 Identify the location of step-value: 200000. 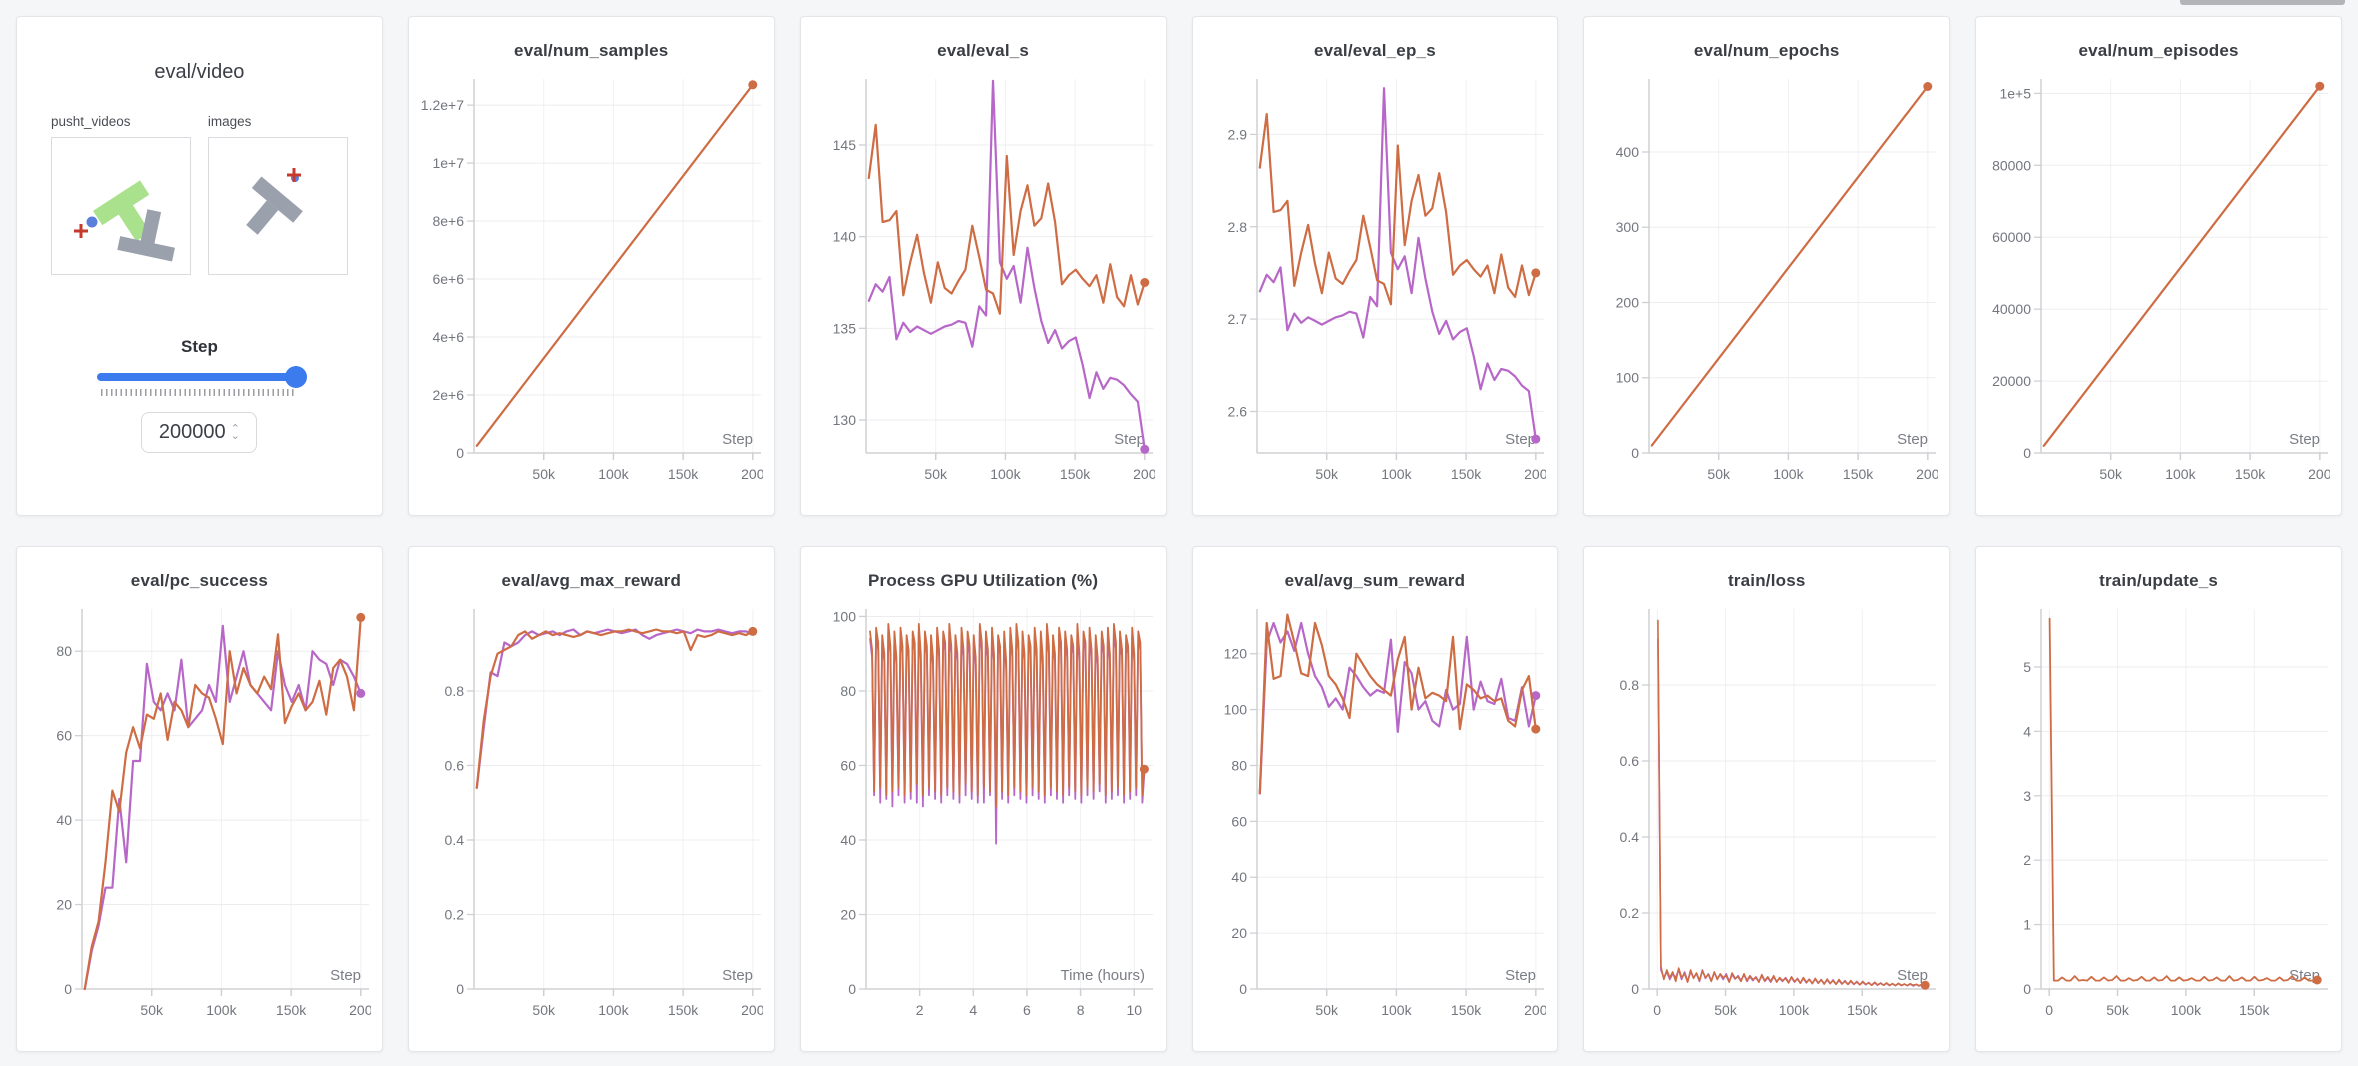
(192, 432).